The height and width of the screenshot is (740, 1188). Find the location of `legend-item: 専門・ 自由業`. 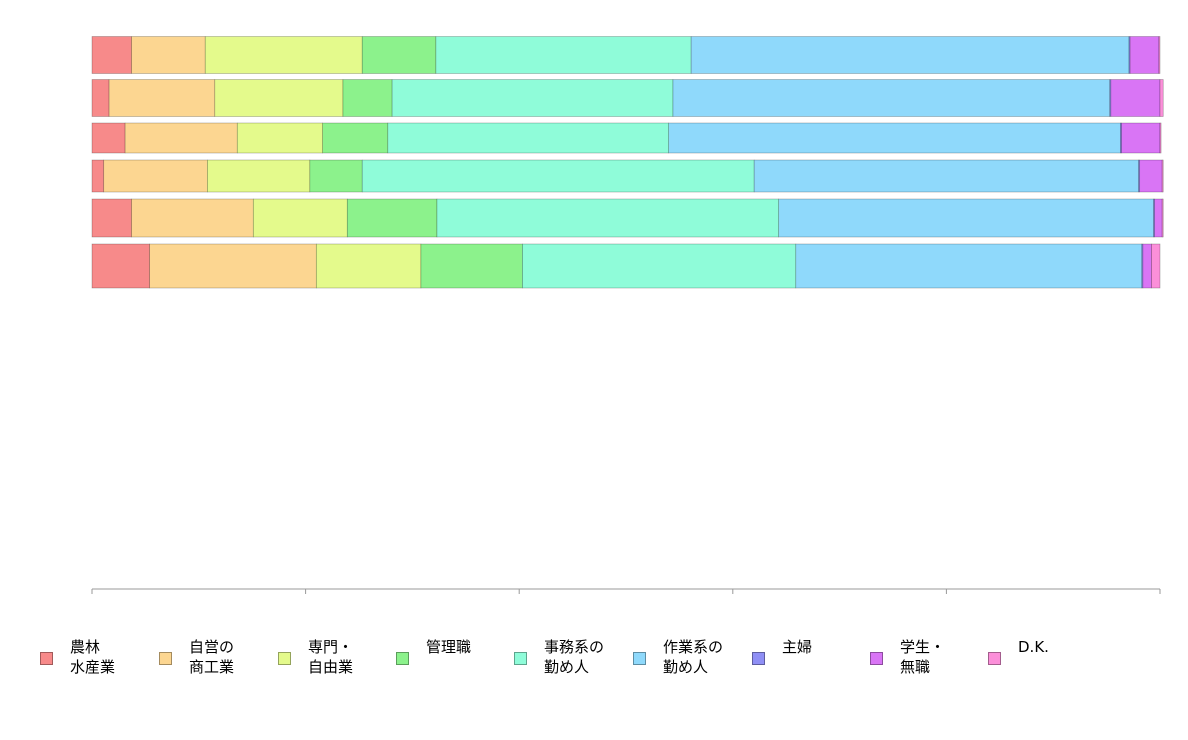

legend-item: 専門・ 自由業 is located at coordinates (333, 659).